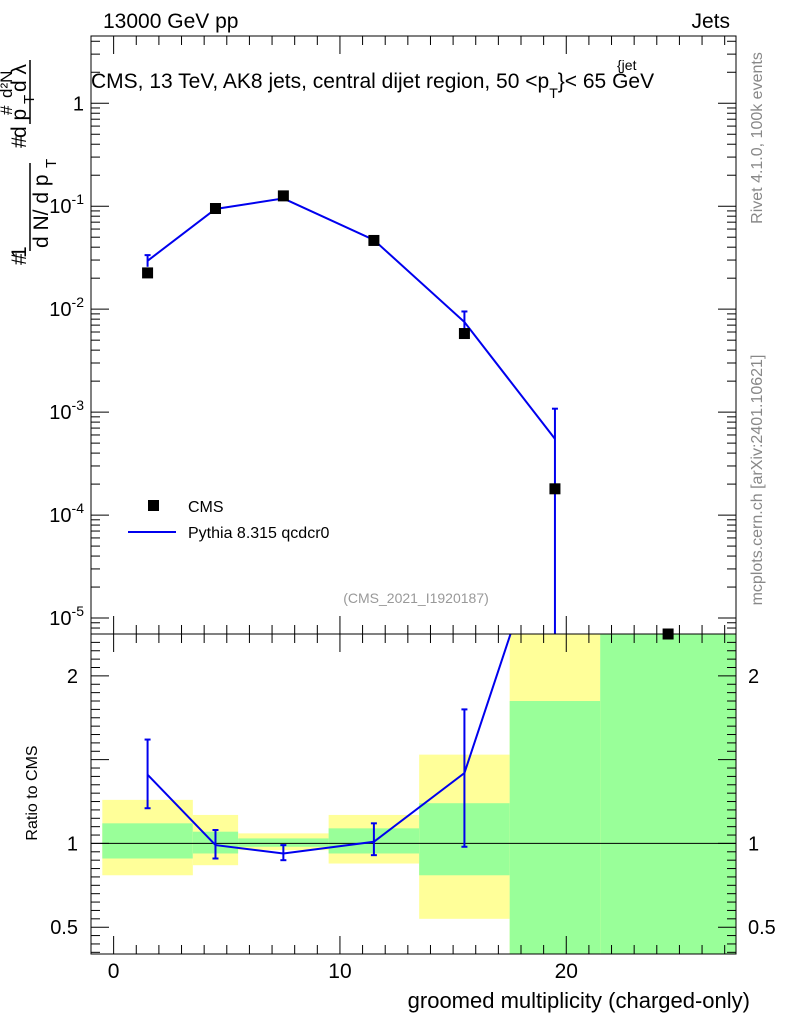 Image resolution: width=786 pixels, height=1024 pixels. Describe the element at coordinates (19, 77) in the screenshot. I see `svg-text: d λ` at that location.